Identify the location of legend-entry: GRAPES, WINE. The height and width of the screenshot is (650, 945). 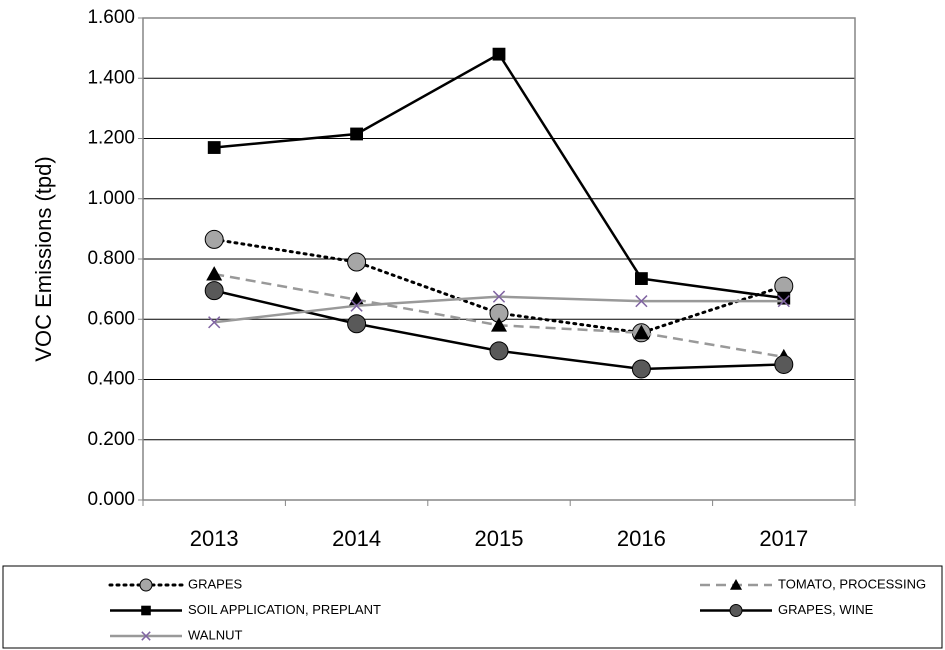
(787, 609).